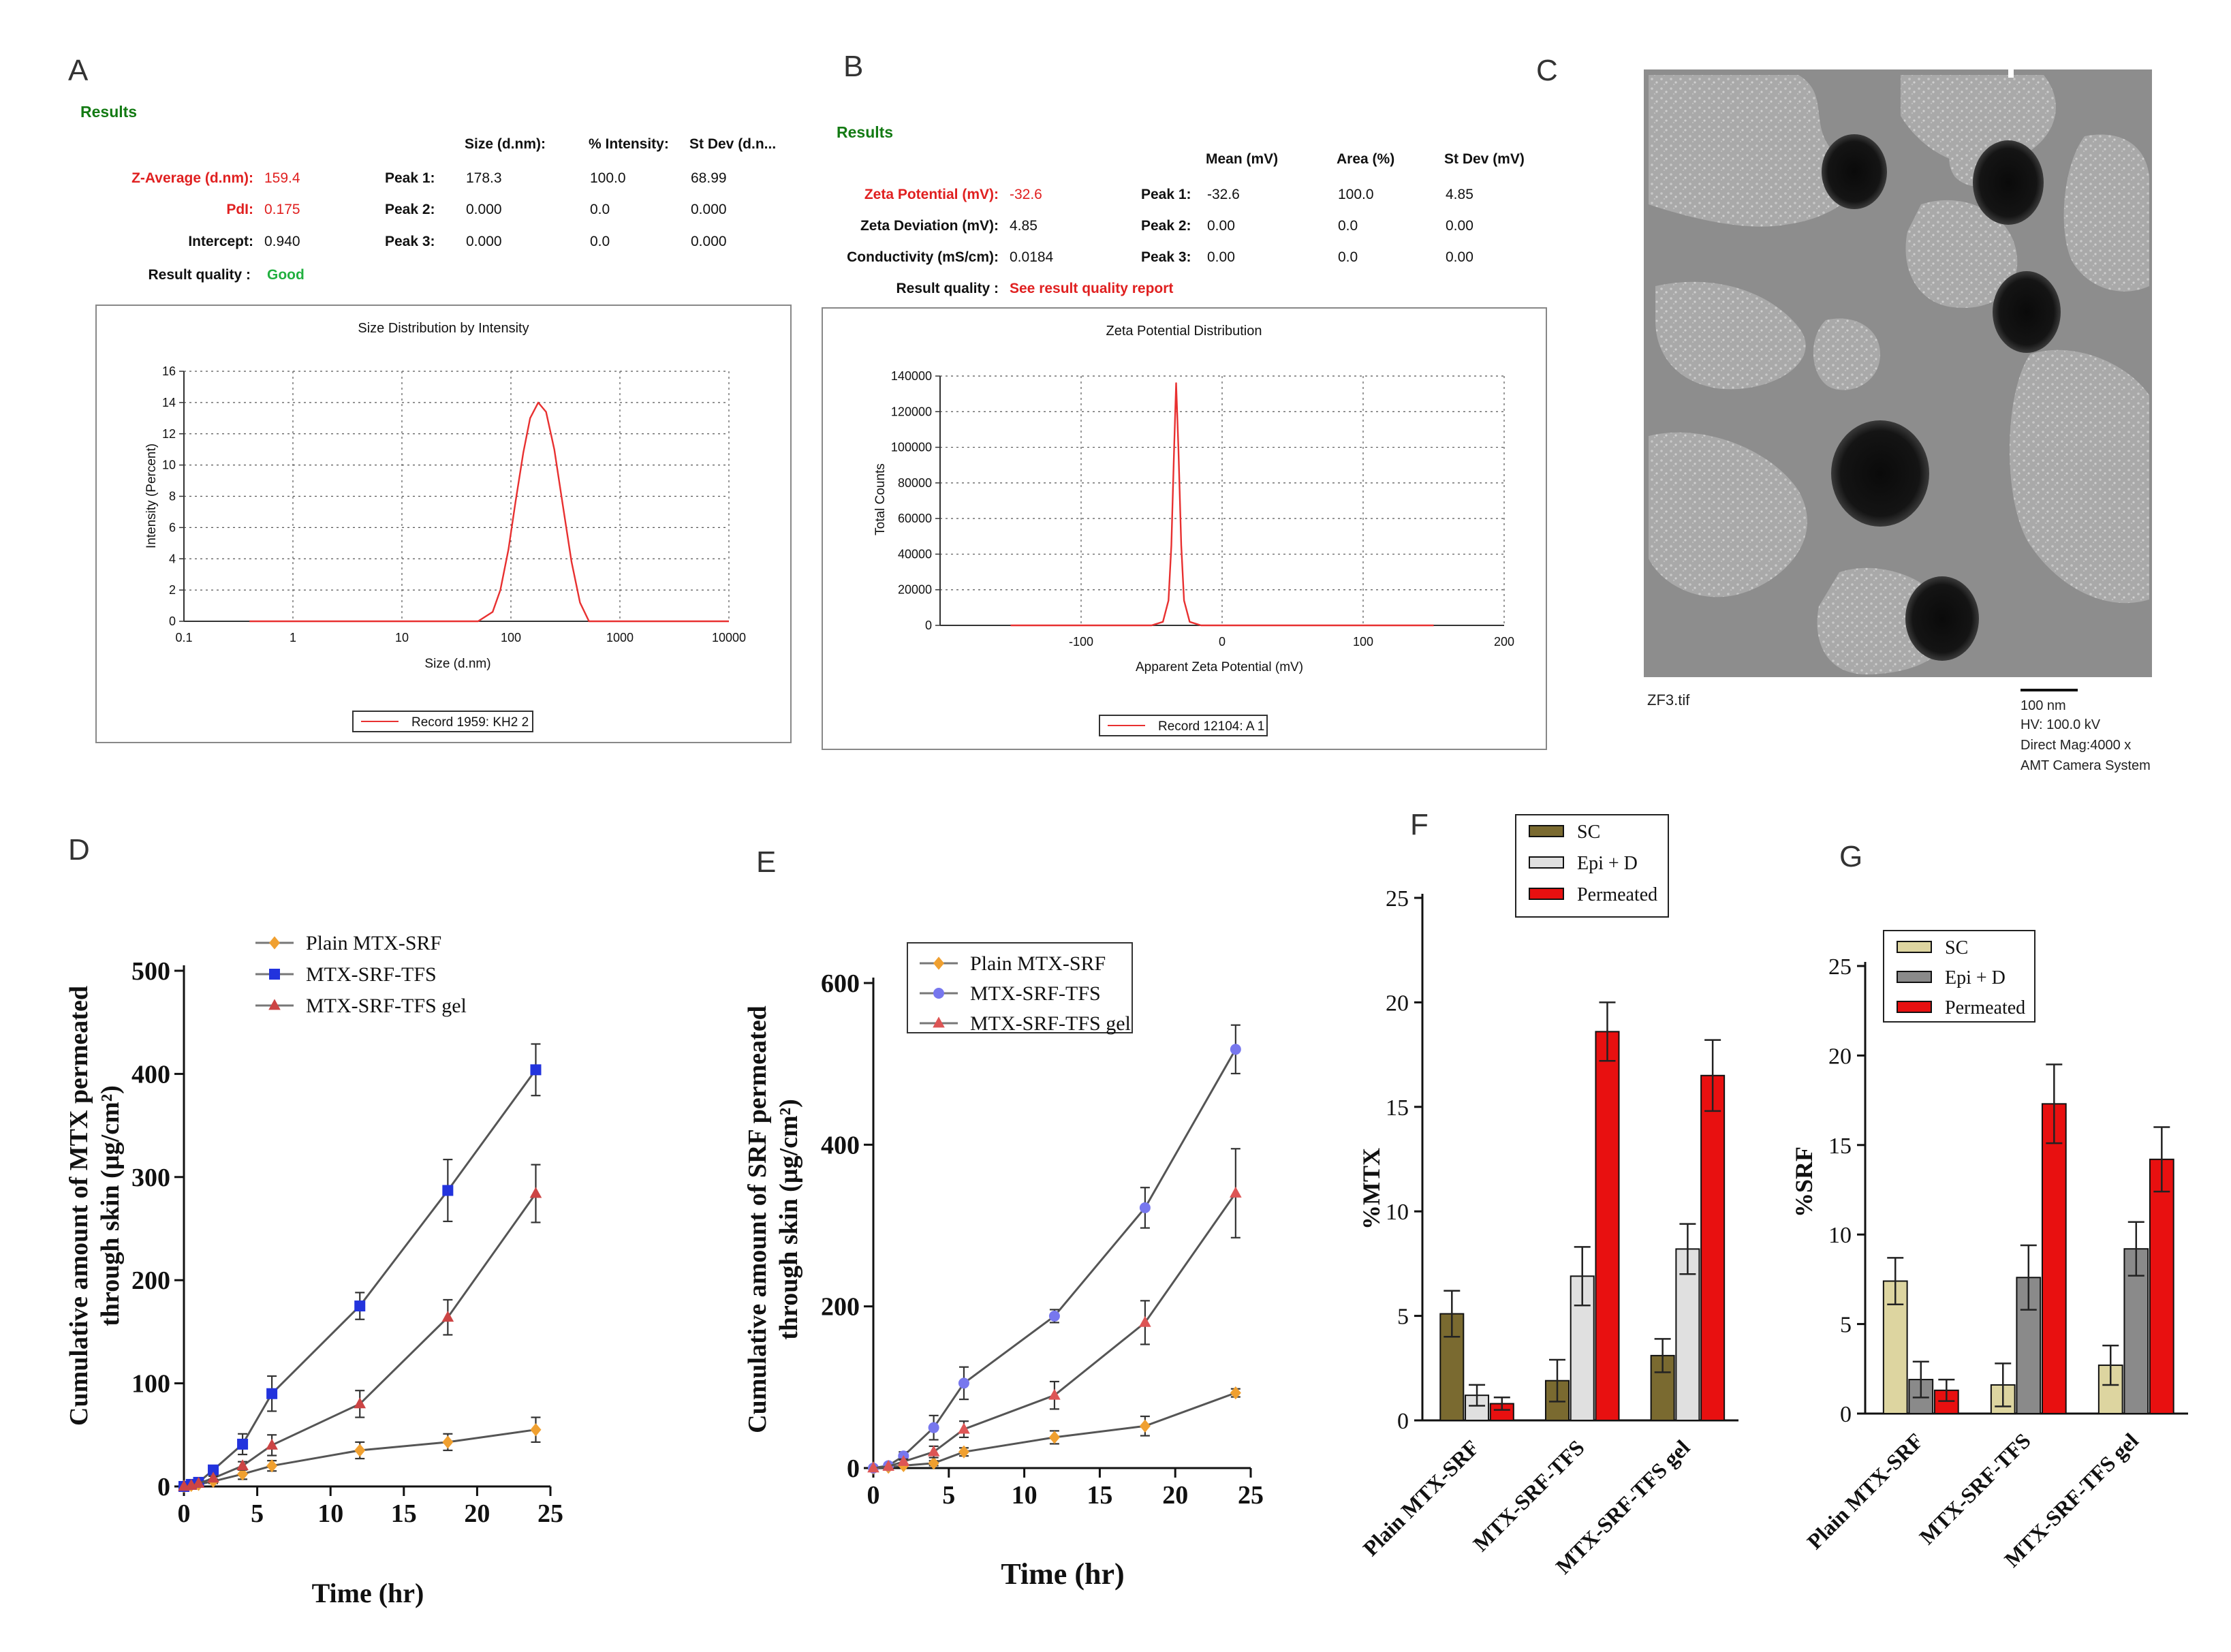  What do you see at coordinates (150, 971) in the screenshot?
I see `y-tick-label: 500` at bounding box center [150, 971].